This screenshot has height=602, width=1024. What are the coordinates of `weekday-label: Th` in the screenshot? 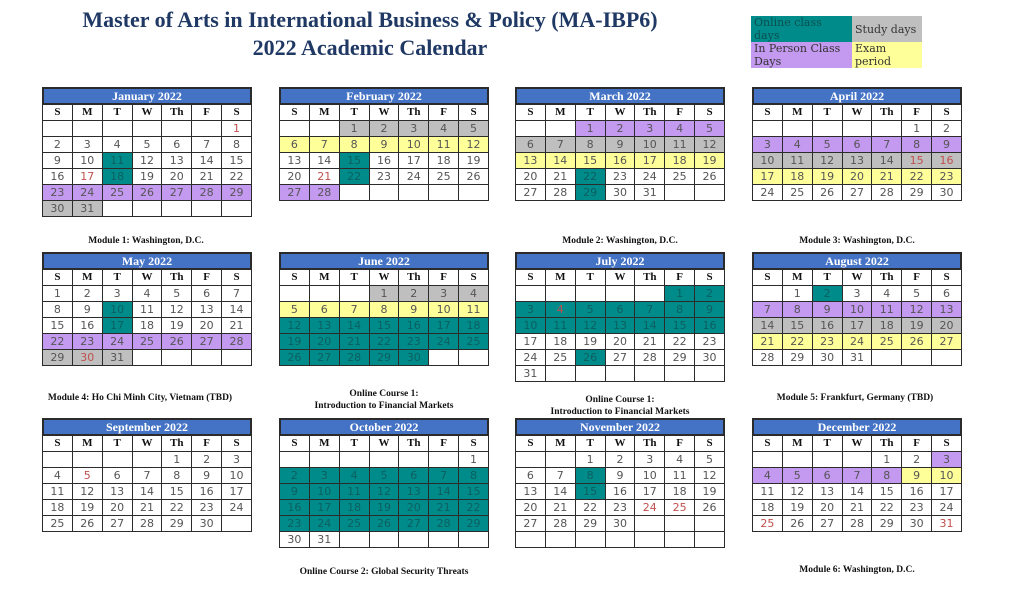 It's located at (887, 277).